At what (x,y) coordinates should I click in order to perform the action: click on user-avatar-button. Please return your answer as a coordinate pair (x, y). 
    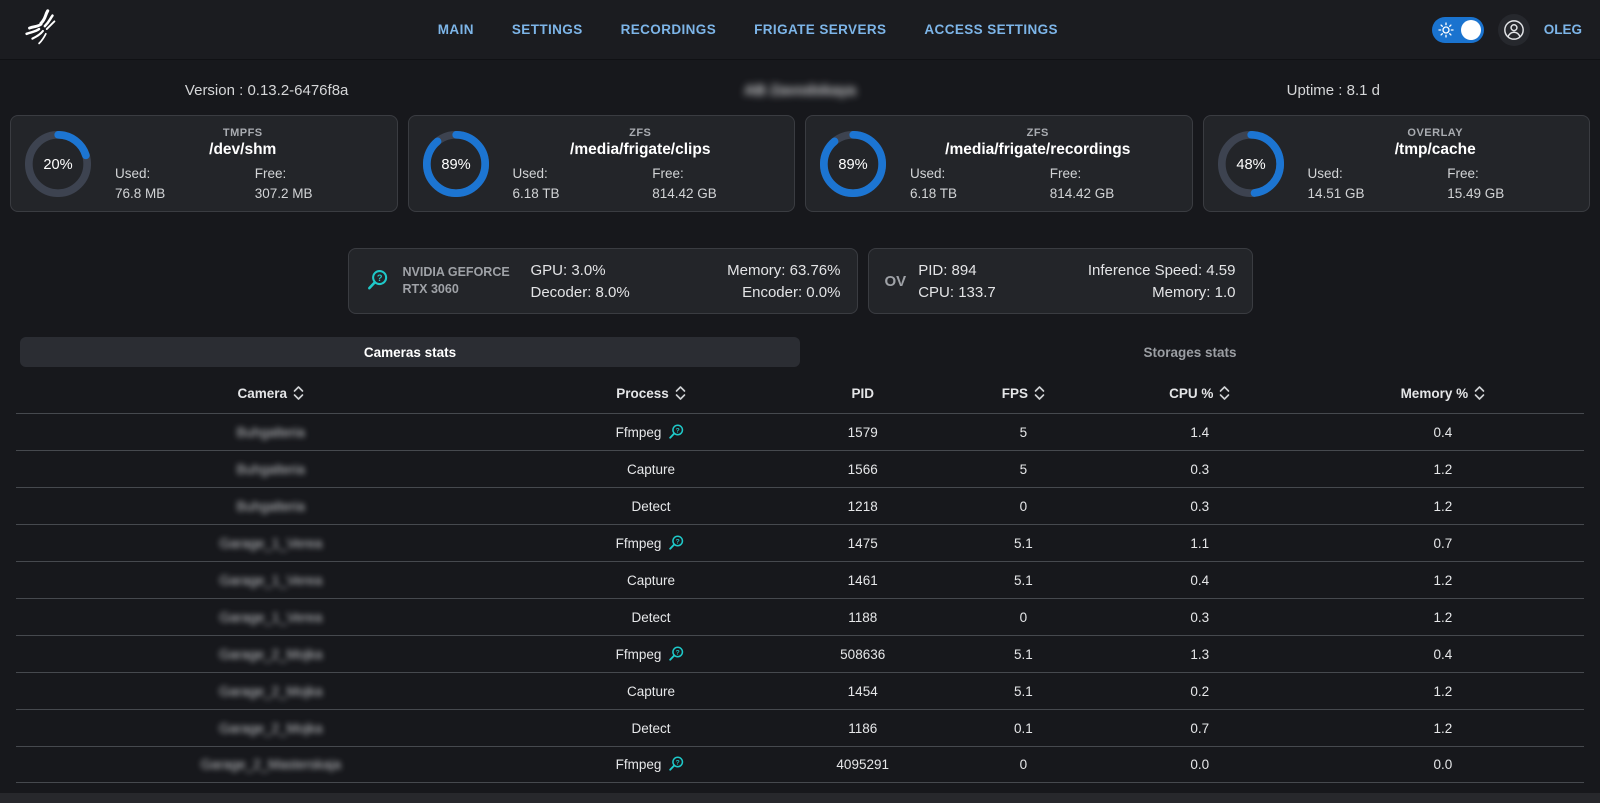
    Looking at the image, I should click on (1513, 29).